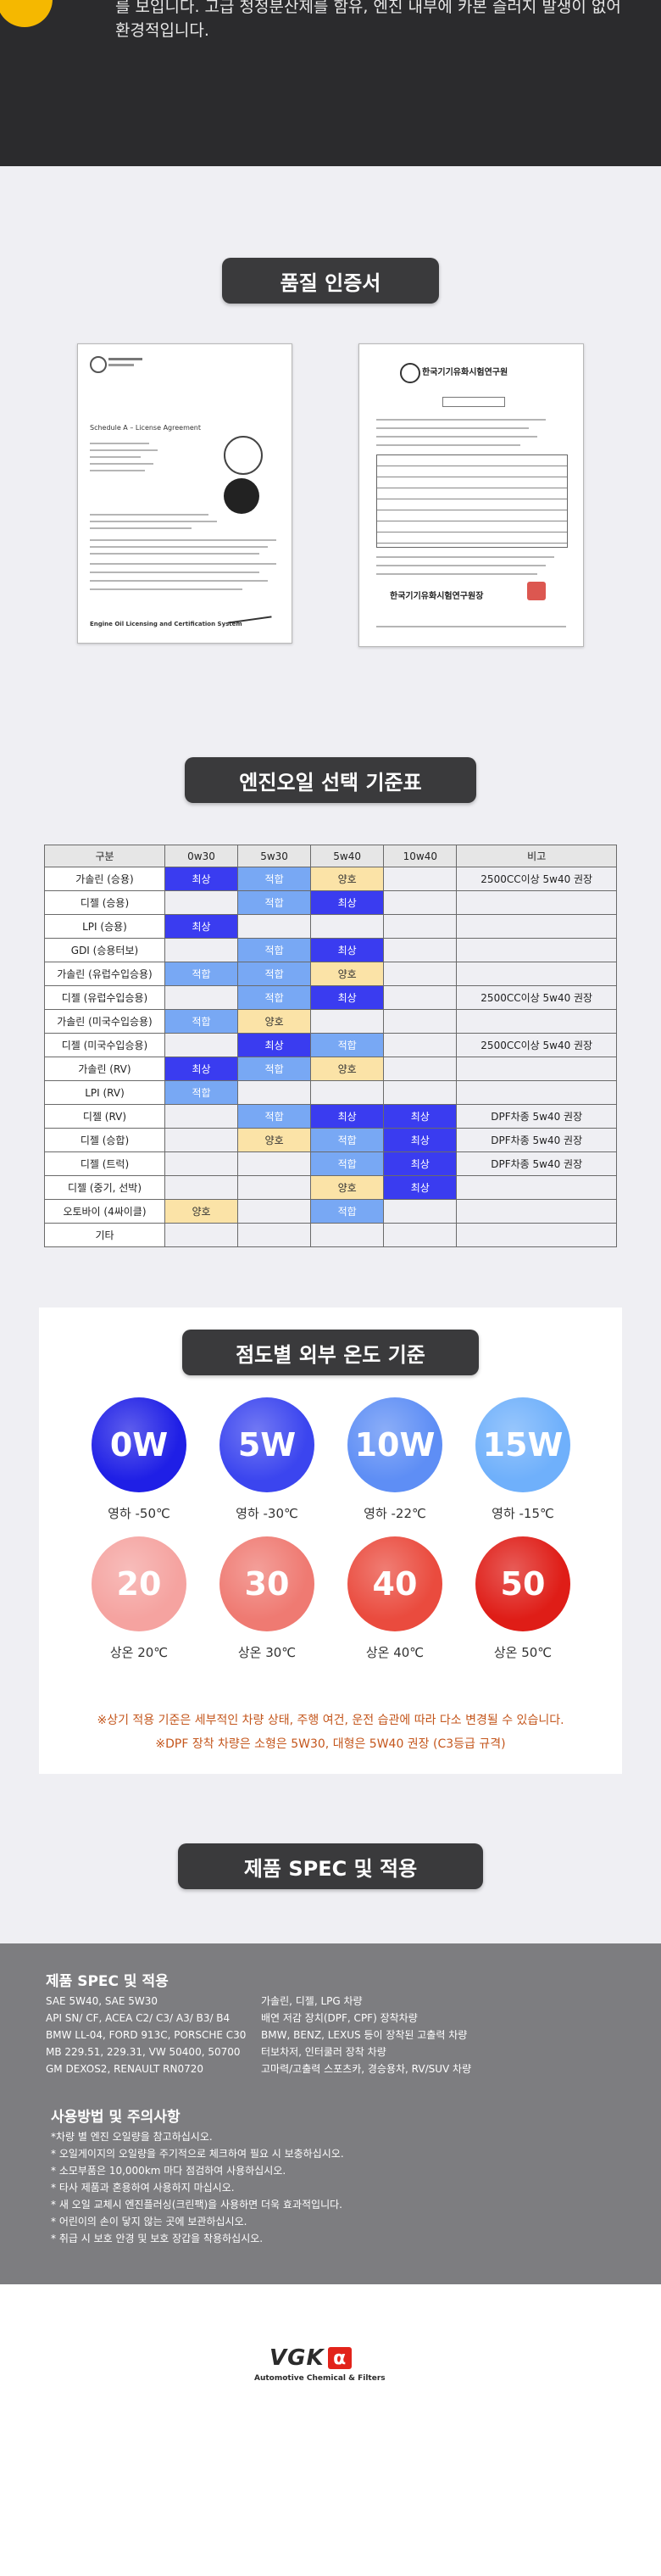 The width and height of the screenshot is (661, 2576). Describe the element at coordinates (267, 1652) in the screenshot. I see `temperature-label: 상온 30℃` at that location.